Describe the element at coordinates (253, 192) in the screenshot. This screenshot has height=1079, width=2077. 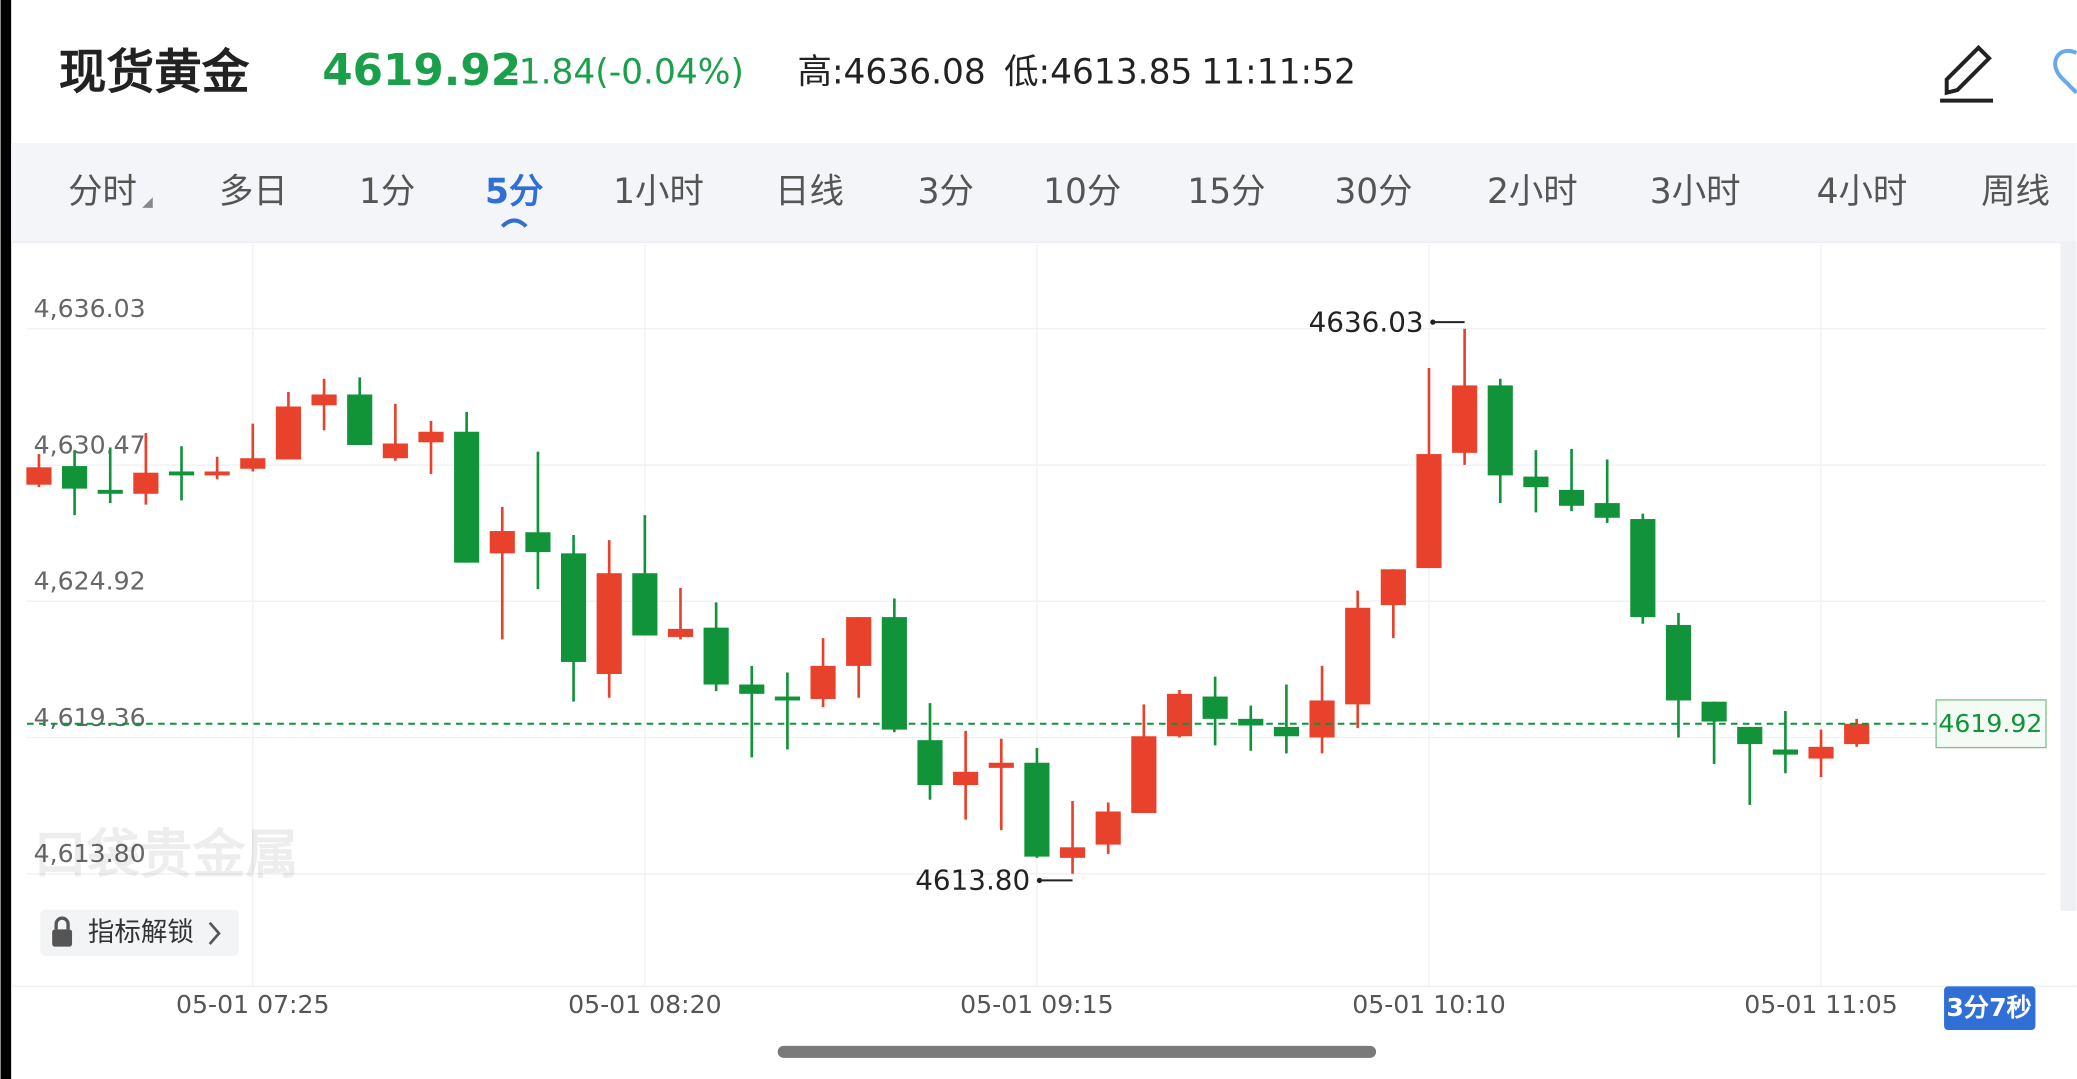
I see `tab: 多日` at that location.